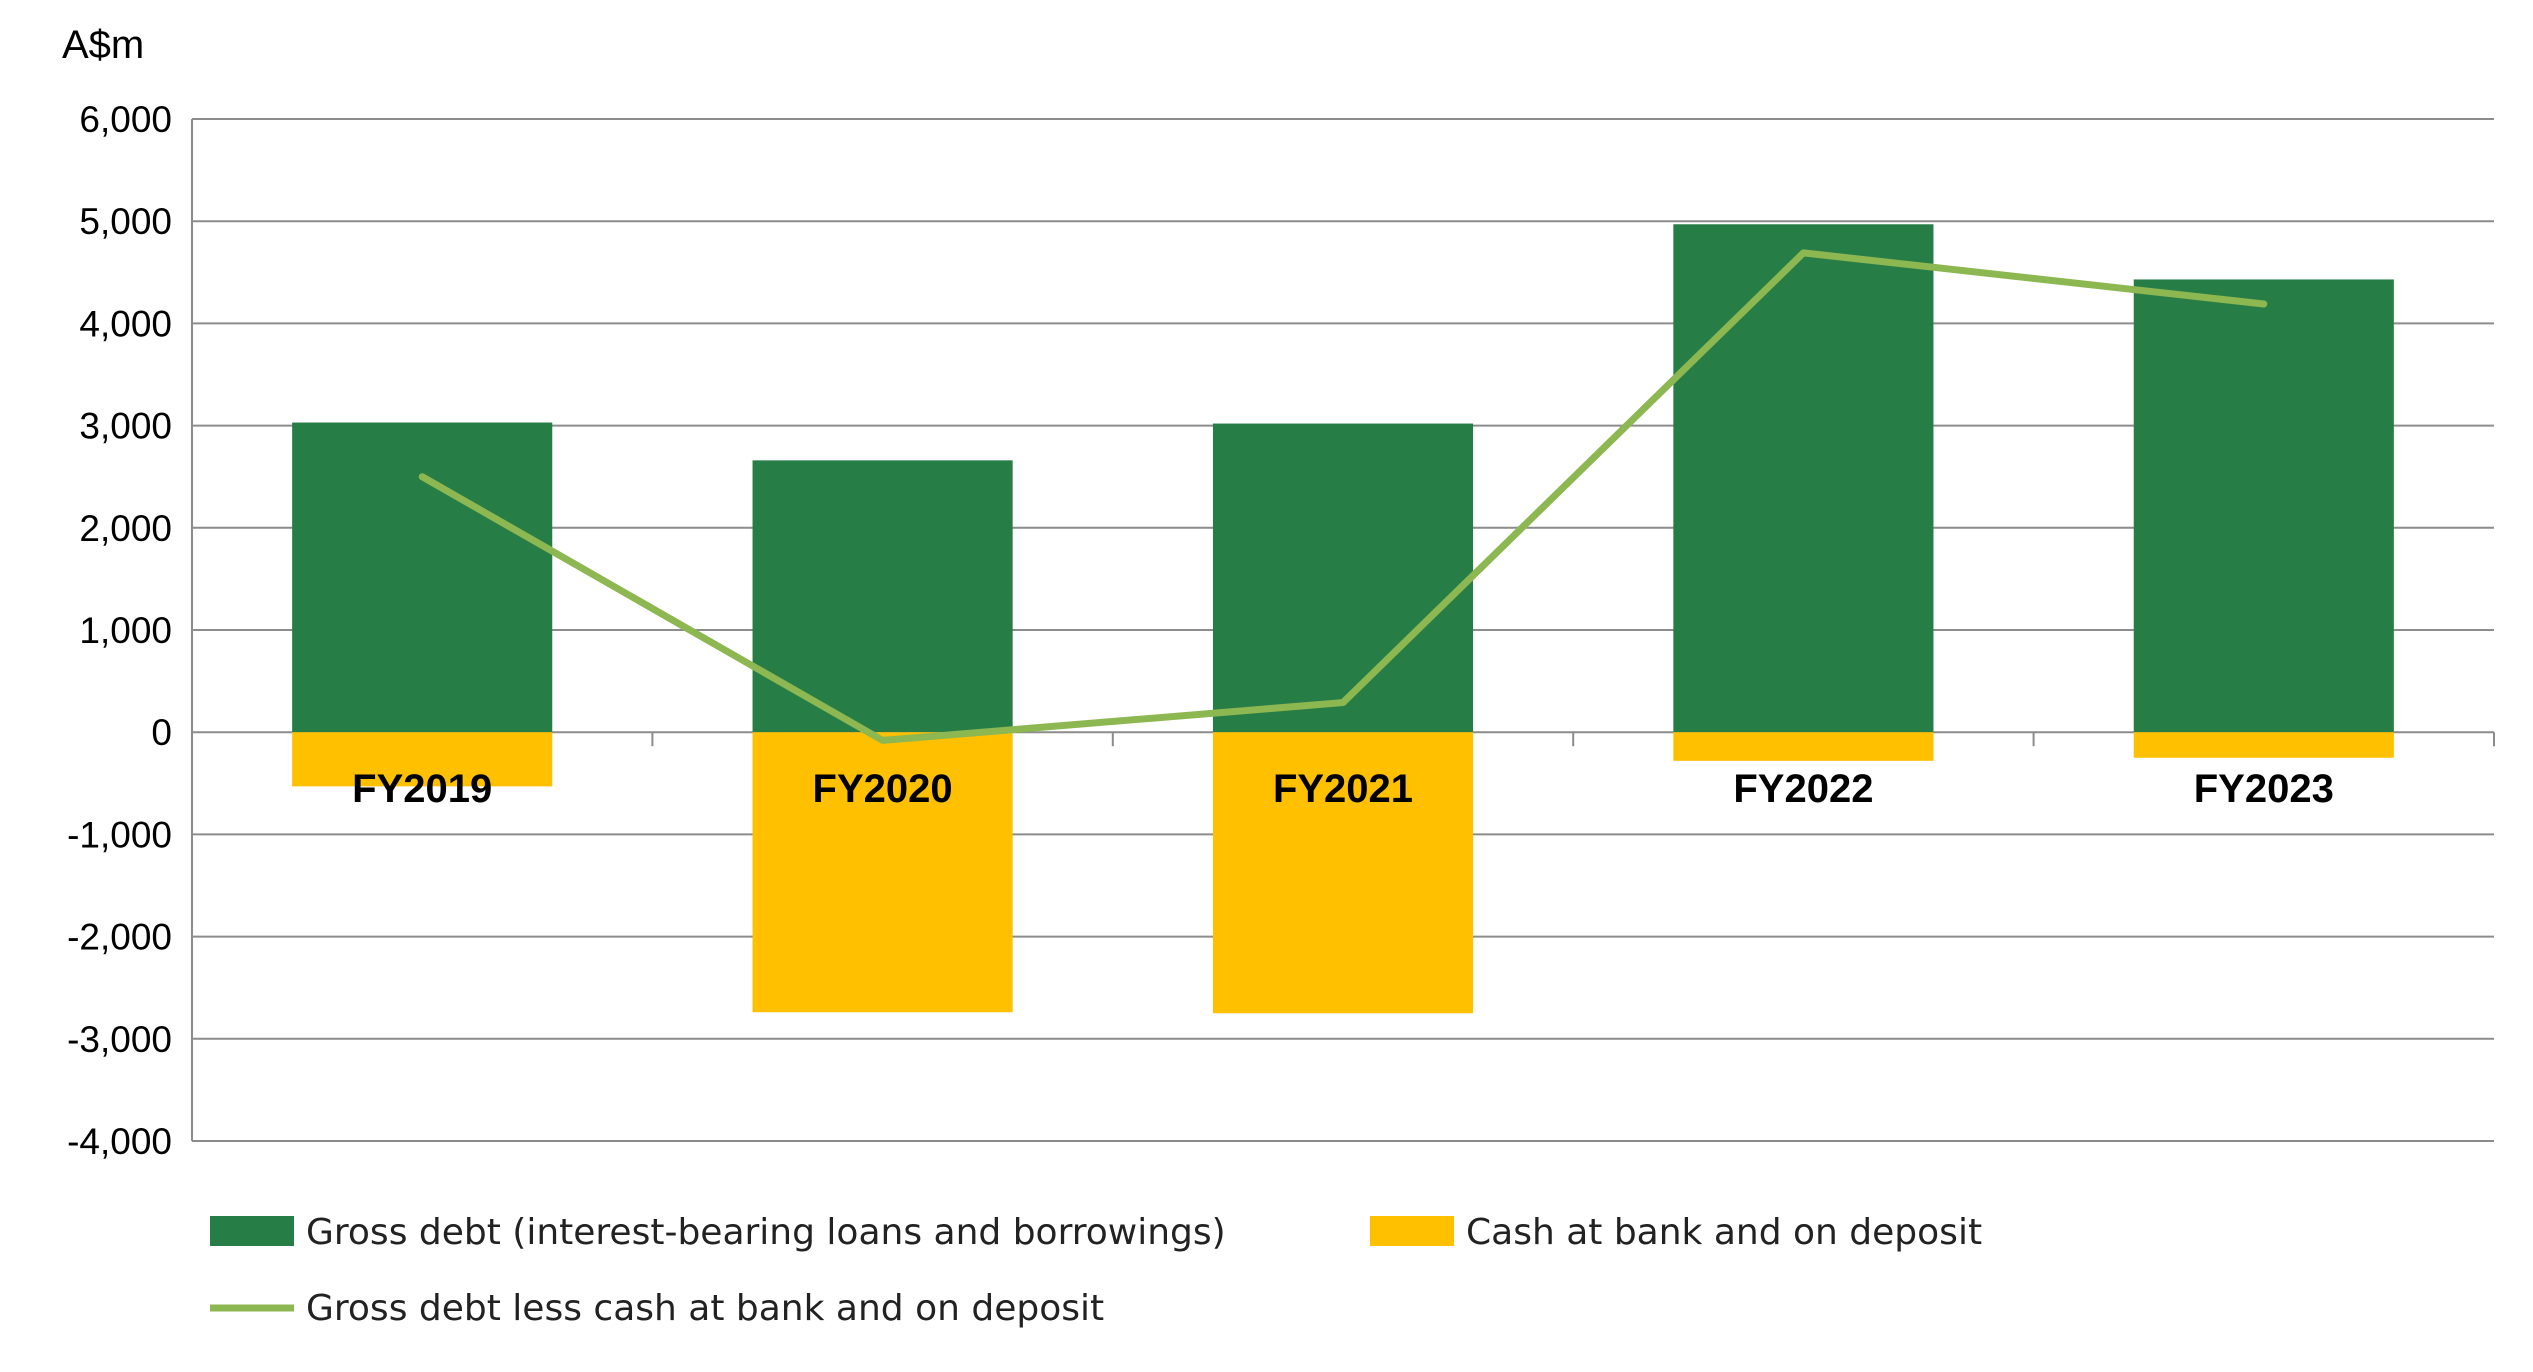 The height and width of the screenshot is (1372, 2533). I want to click on y-tick-label: 3,000, so click(125, 426).